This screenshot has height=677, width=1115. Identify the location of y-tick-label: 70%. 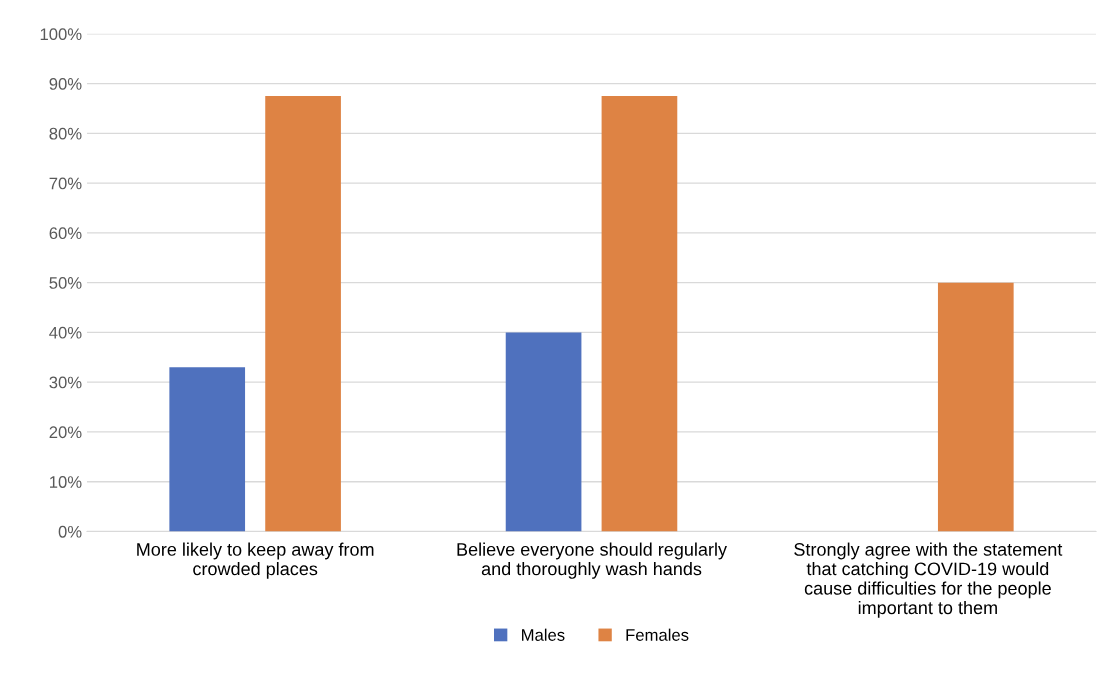
(65, 183).